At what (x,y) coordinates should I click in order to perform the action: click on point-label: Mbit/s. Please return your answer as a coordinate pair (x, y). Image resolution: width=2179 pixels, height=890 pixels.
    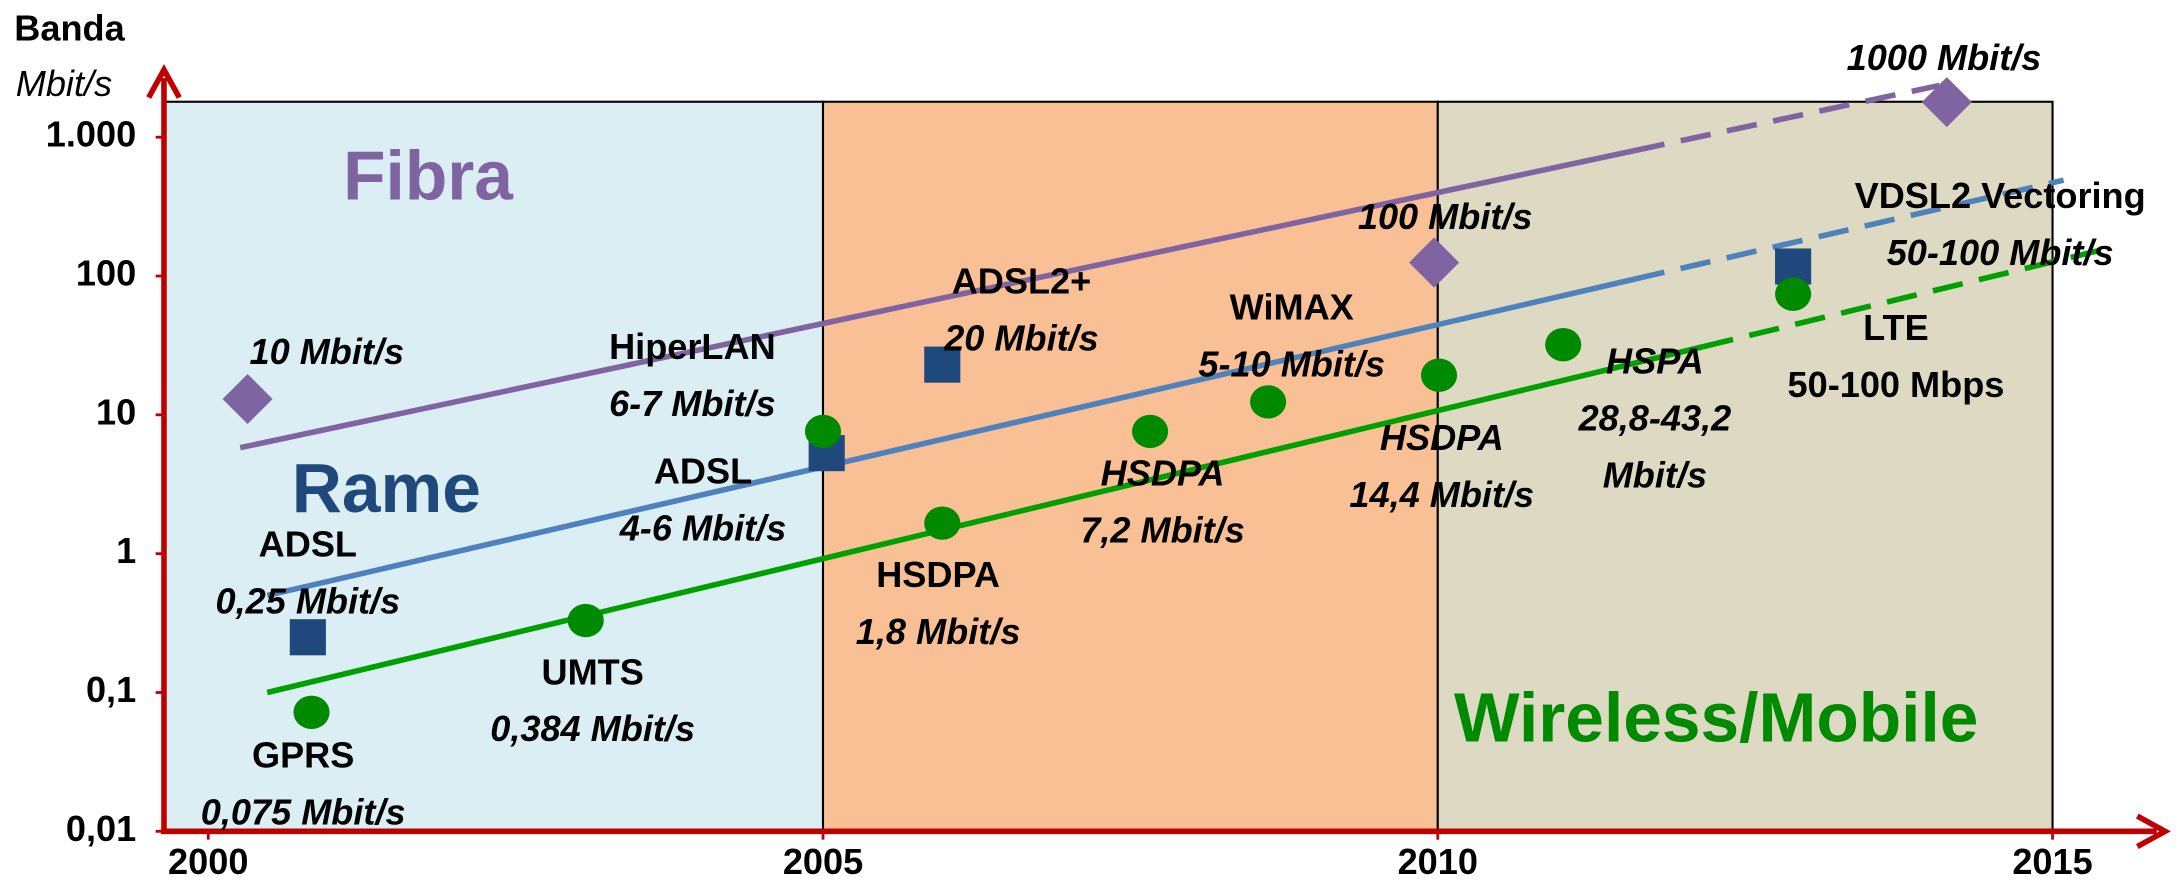
    Looking at the image, I should click on (1655, 475).